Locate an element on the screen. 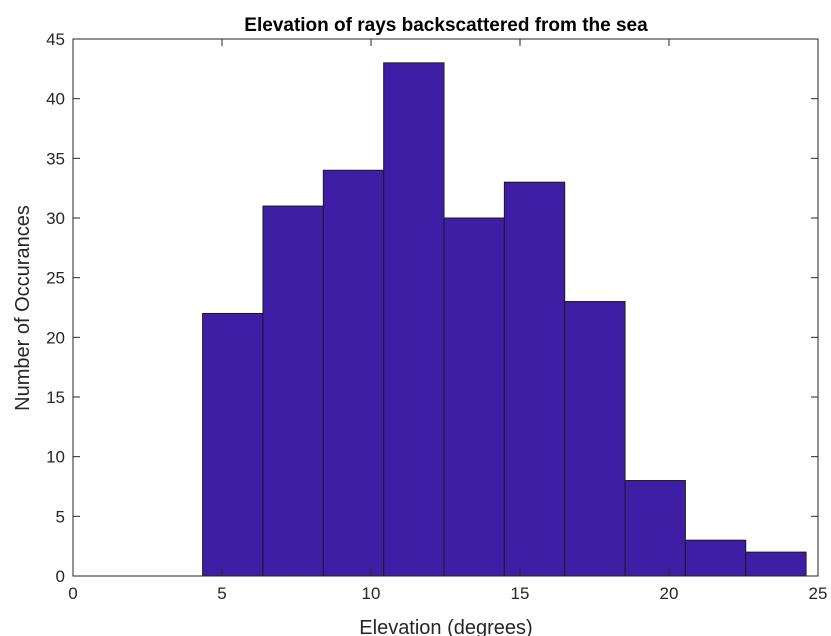 This screenshot has height=636, width=831. x-tick-label: 15 is located at coordinates (520, 593).